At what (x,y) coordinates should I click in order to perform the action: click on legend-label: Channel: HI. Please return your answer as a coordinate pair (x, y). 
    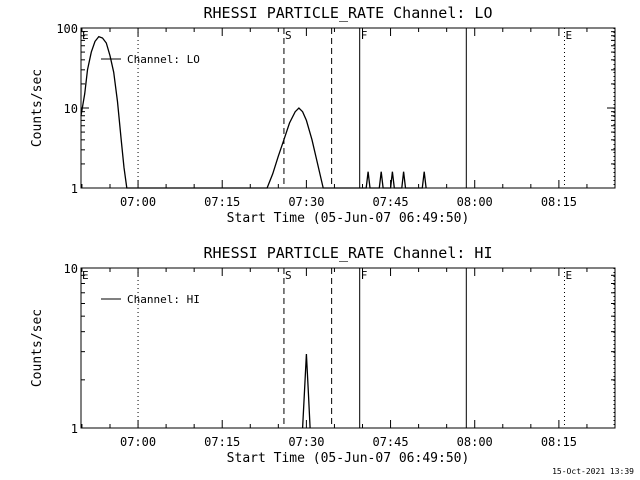
    Looking at the image, I should click on (163, 299).